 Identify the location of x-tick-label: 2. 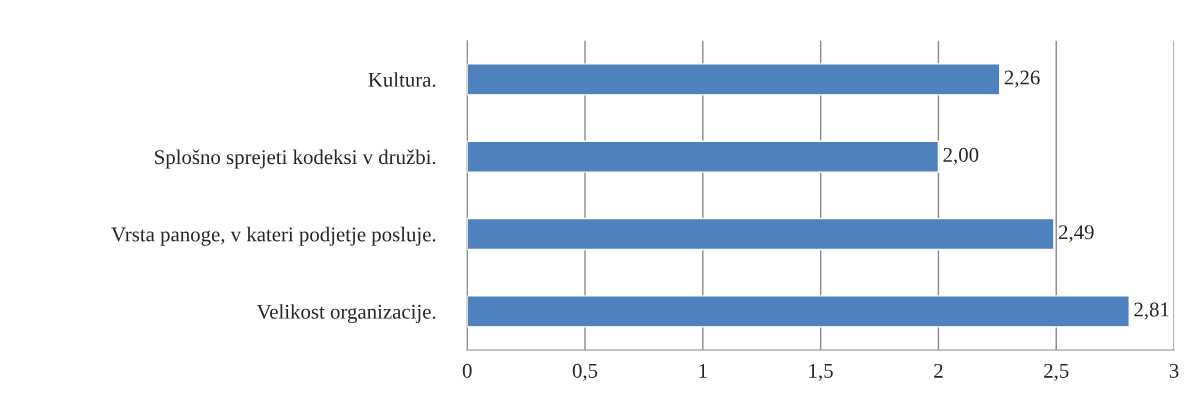
(938, 370).